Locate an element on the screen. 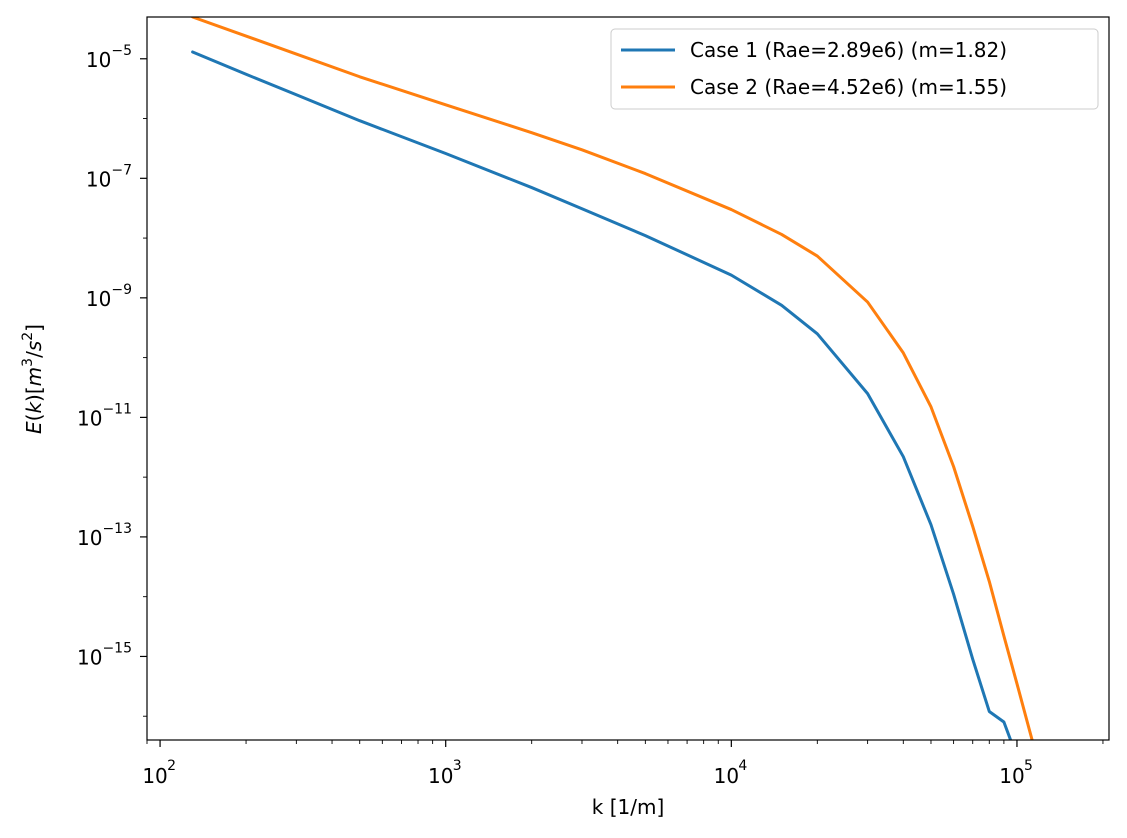  x-tick-exponent: 5 is located at coordinates (1028, 766).